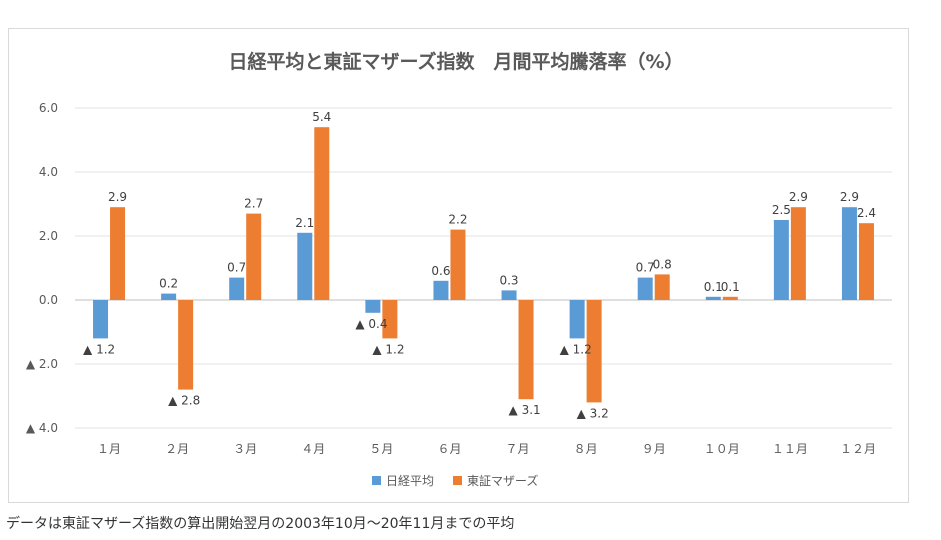  I want to click on data-label-mothers: ▲ 3.2, so click(593, 413).